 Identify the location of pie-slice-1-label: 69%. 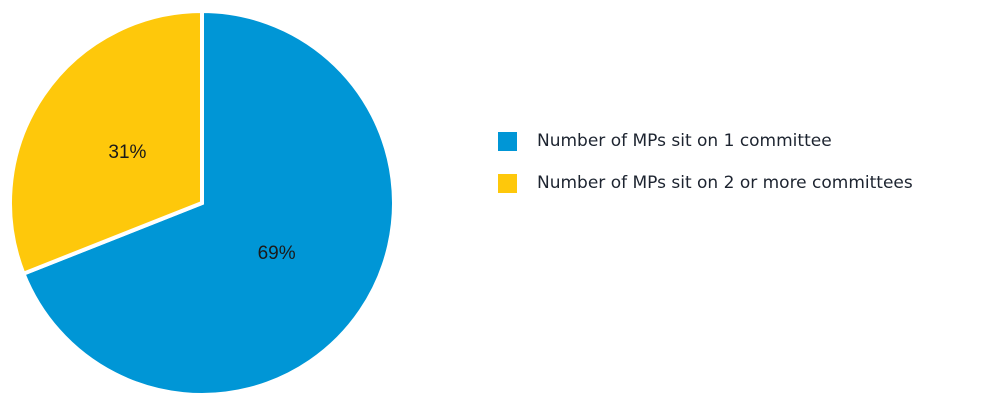
(277, 253).